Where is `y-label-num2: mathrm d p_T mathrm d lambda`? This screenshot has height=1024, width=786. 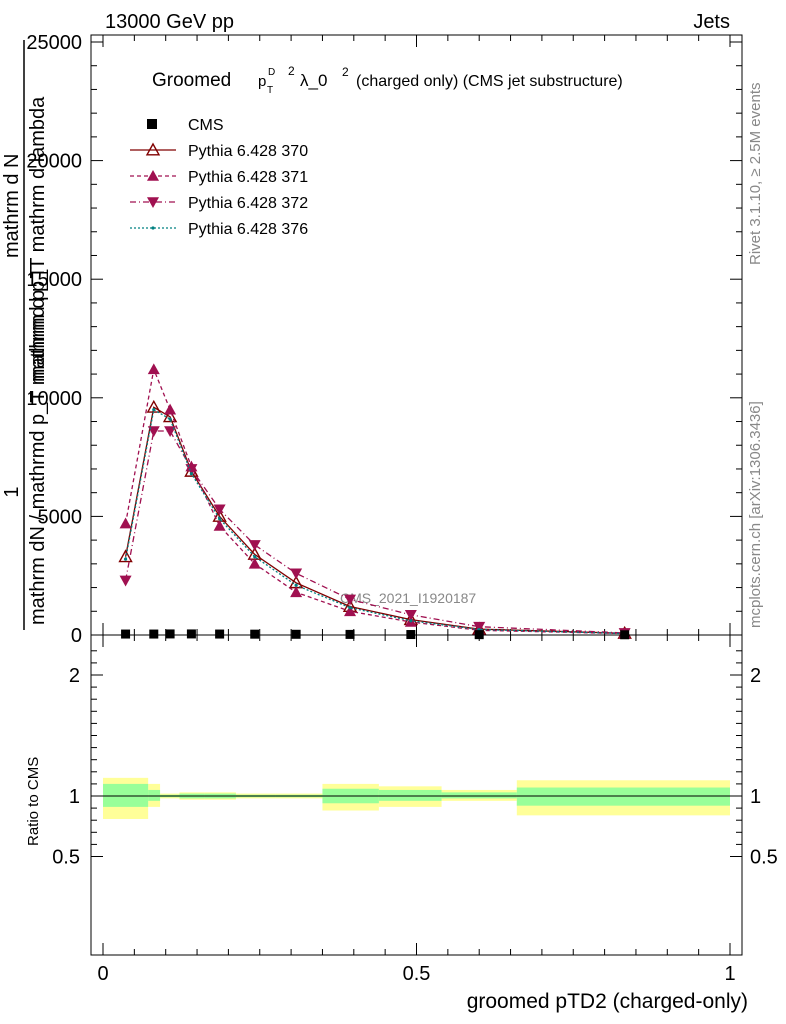 y-label-num2: mathrm d p_T mathrm d lambda is located at coordinates (38, 239).